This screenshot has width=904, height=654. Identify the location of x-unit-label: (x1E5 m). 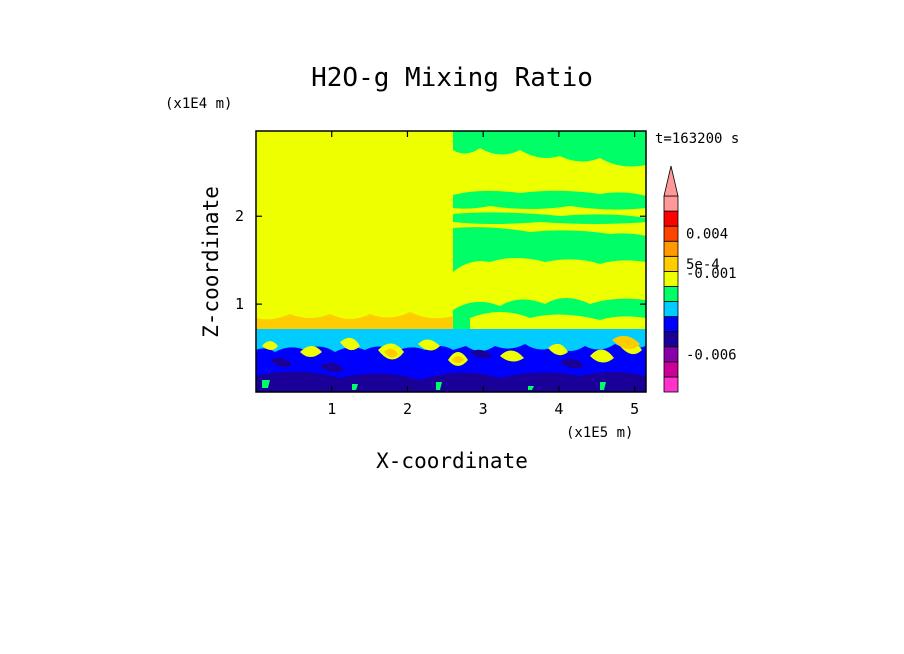
(599, 433).